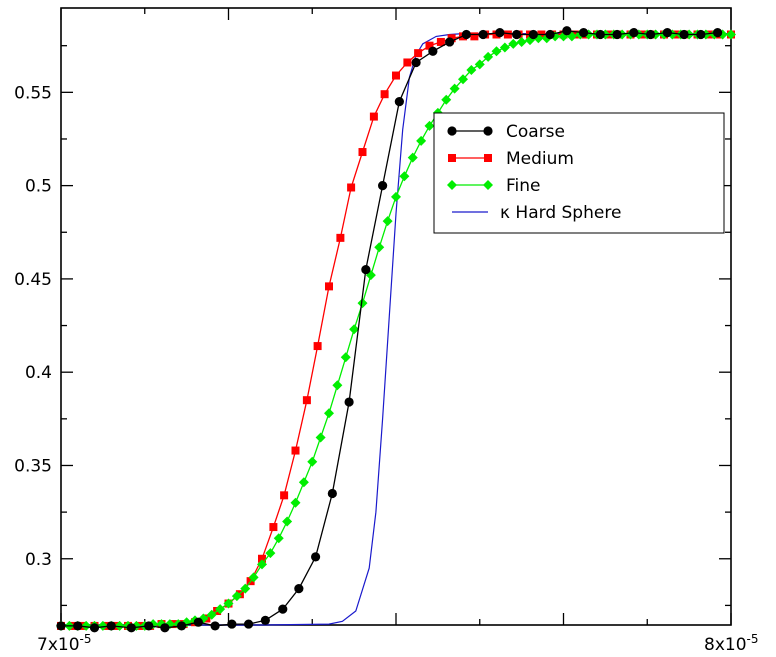  I want to click on y-tick-label: 0.45, so click(33, 280).